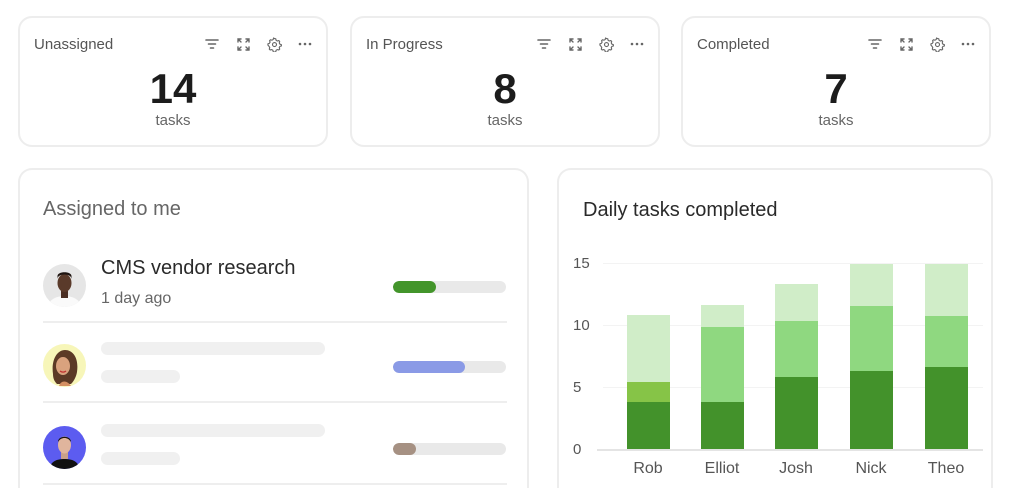  Describe the element at coordinates (680, 210) in the screenshot. I see `chart-title: Daily tasks completed` at that location.